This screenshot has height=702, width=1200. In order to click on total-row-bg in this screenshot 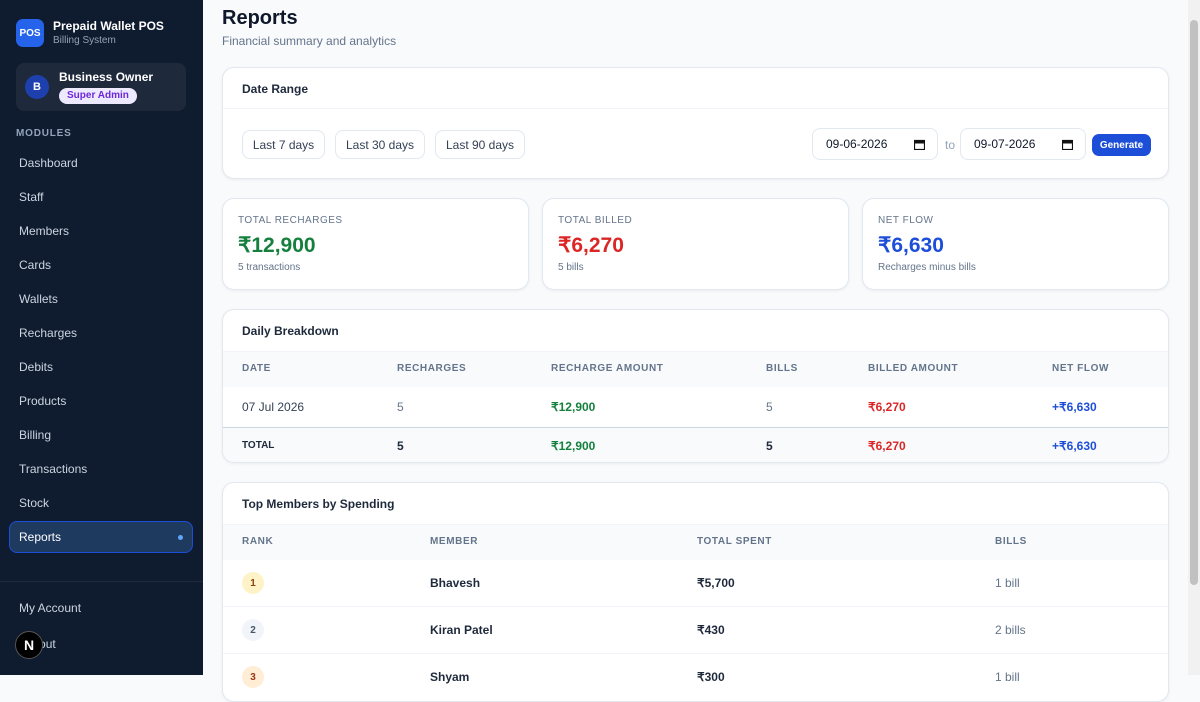, I will do `click(695, 444)`.